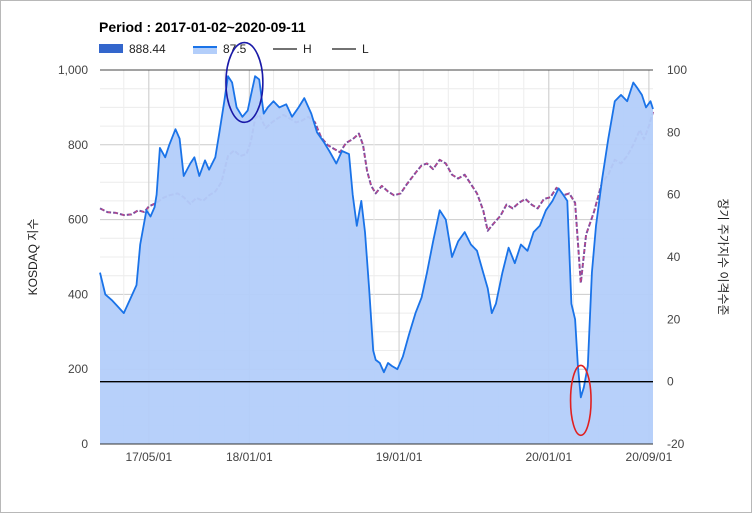  What do you see at coordinates (649, 457) in the screenshot?
I see `x-tick-label: 20/09/01` at bounding box center [649, 457].